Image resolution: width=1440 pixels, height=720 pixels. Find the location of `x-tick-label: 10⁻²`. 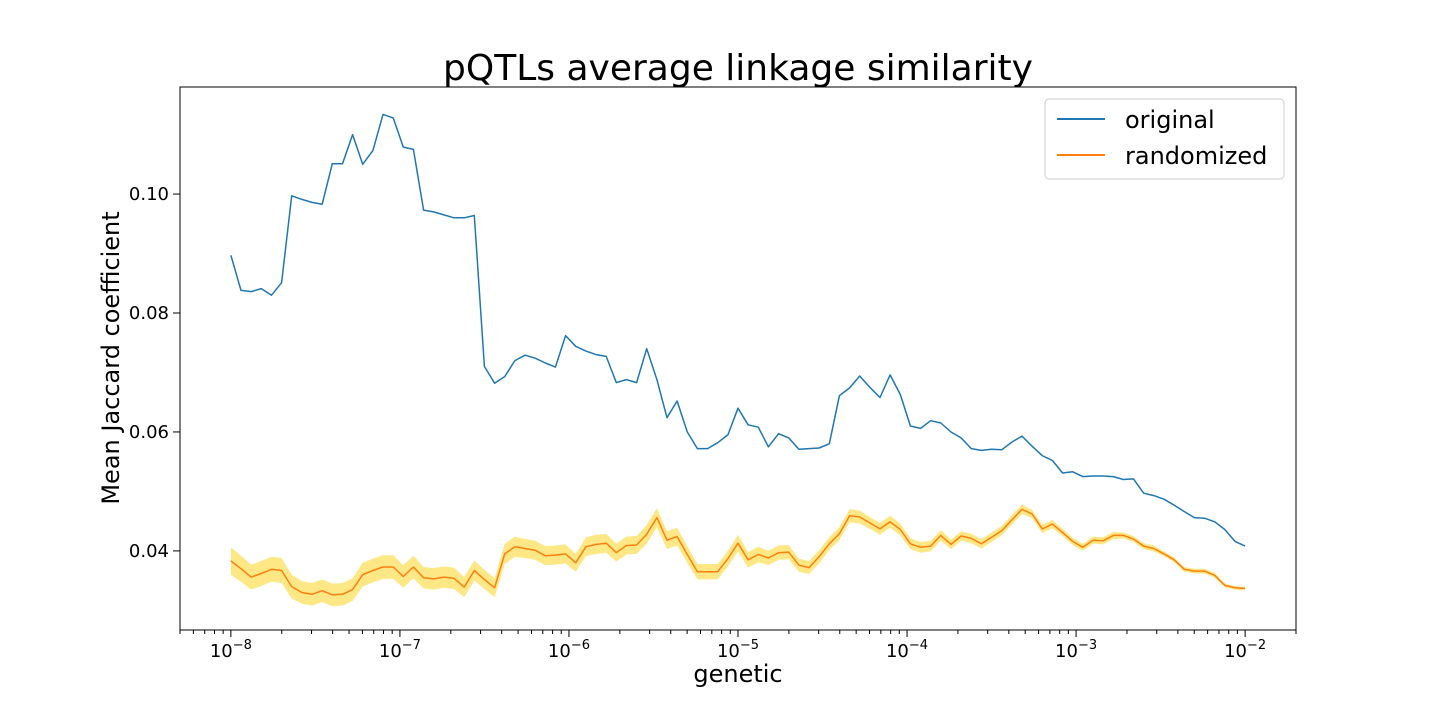

x-tick-label: 10⁻² is located at coordinates (1245, 650).